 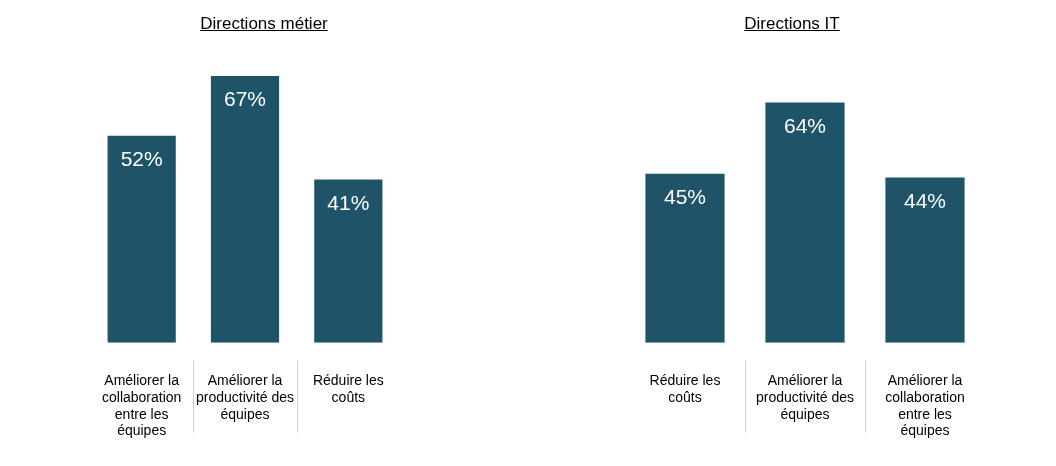 What do you see at coordinates (685, 197) in the screenshot?
I see `data-label: 45%` at bounding box center [685, 197].